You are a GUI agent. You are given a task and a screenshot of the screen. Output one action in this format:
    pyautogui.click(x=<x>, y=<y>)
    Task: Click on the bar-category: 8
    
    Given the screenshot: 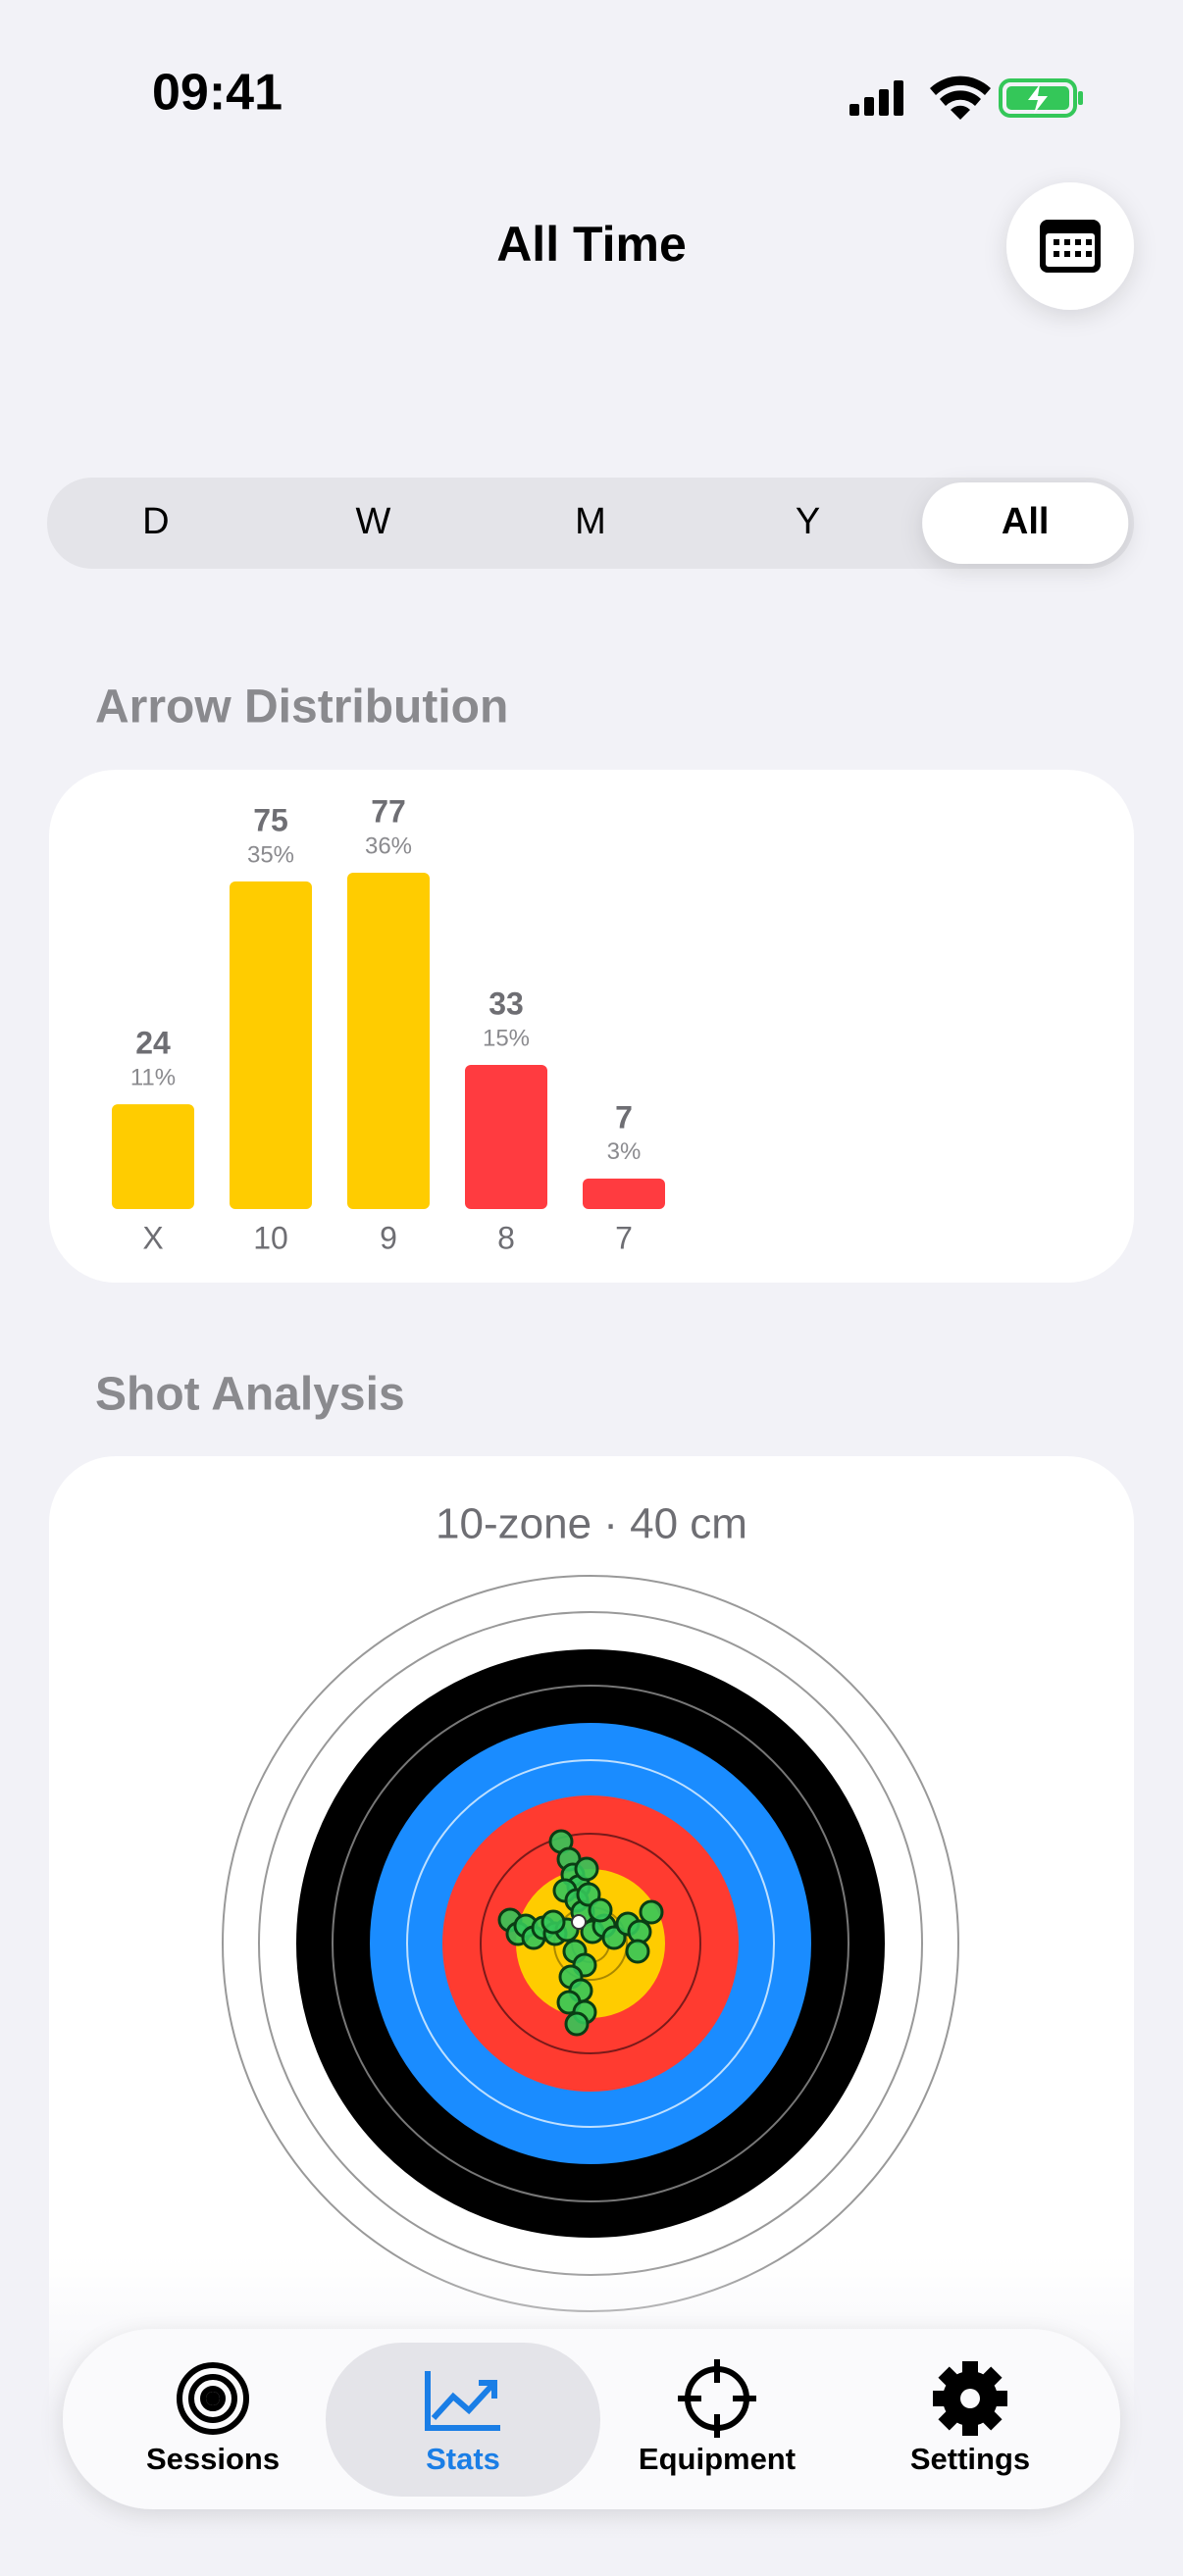 What is the action you would take?
    pyautogui.click(x=506, y=1237)
    